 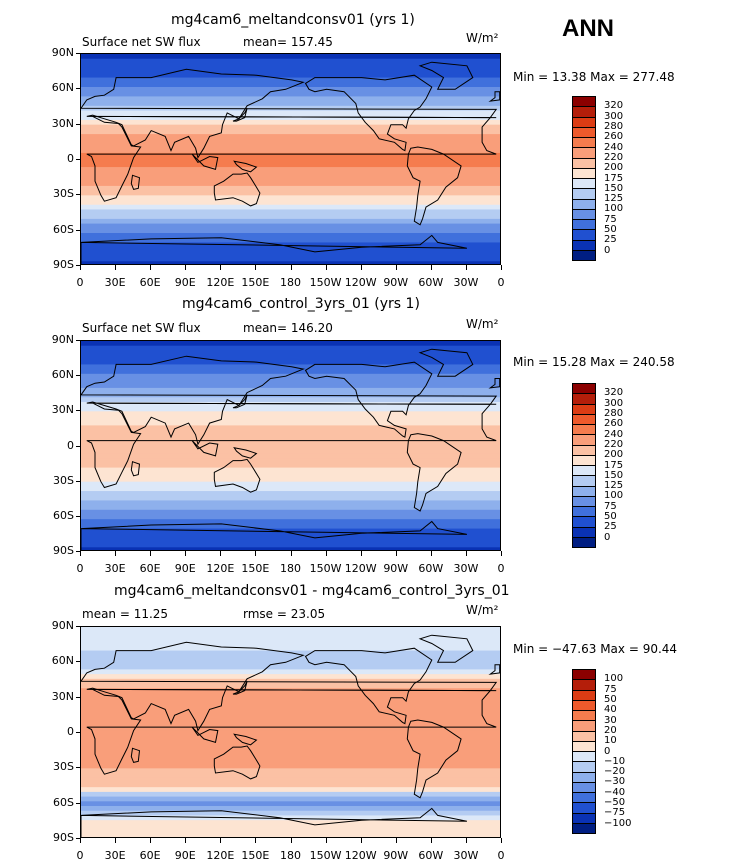 What do you see at coordinates (255, 282) in the screenshot?
I see `x-tick-label: 150E` at bounding box center [255, 282].